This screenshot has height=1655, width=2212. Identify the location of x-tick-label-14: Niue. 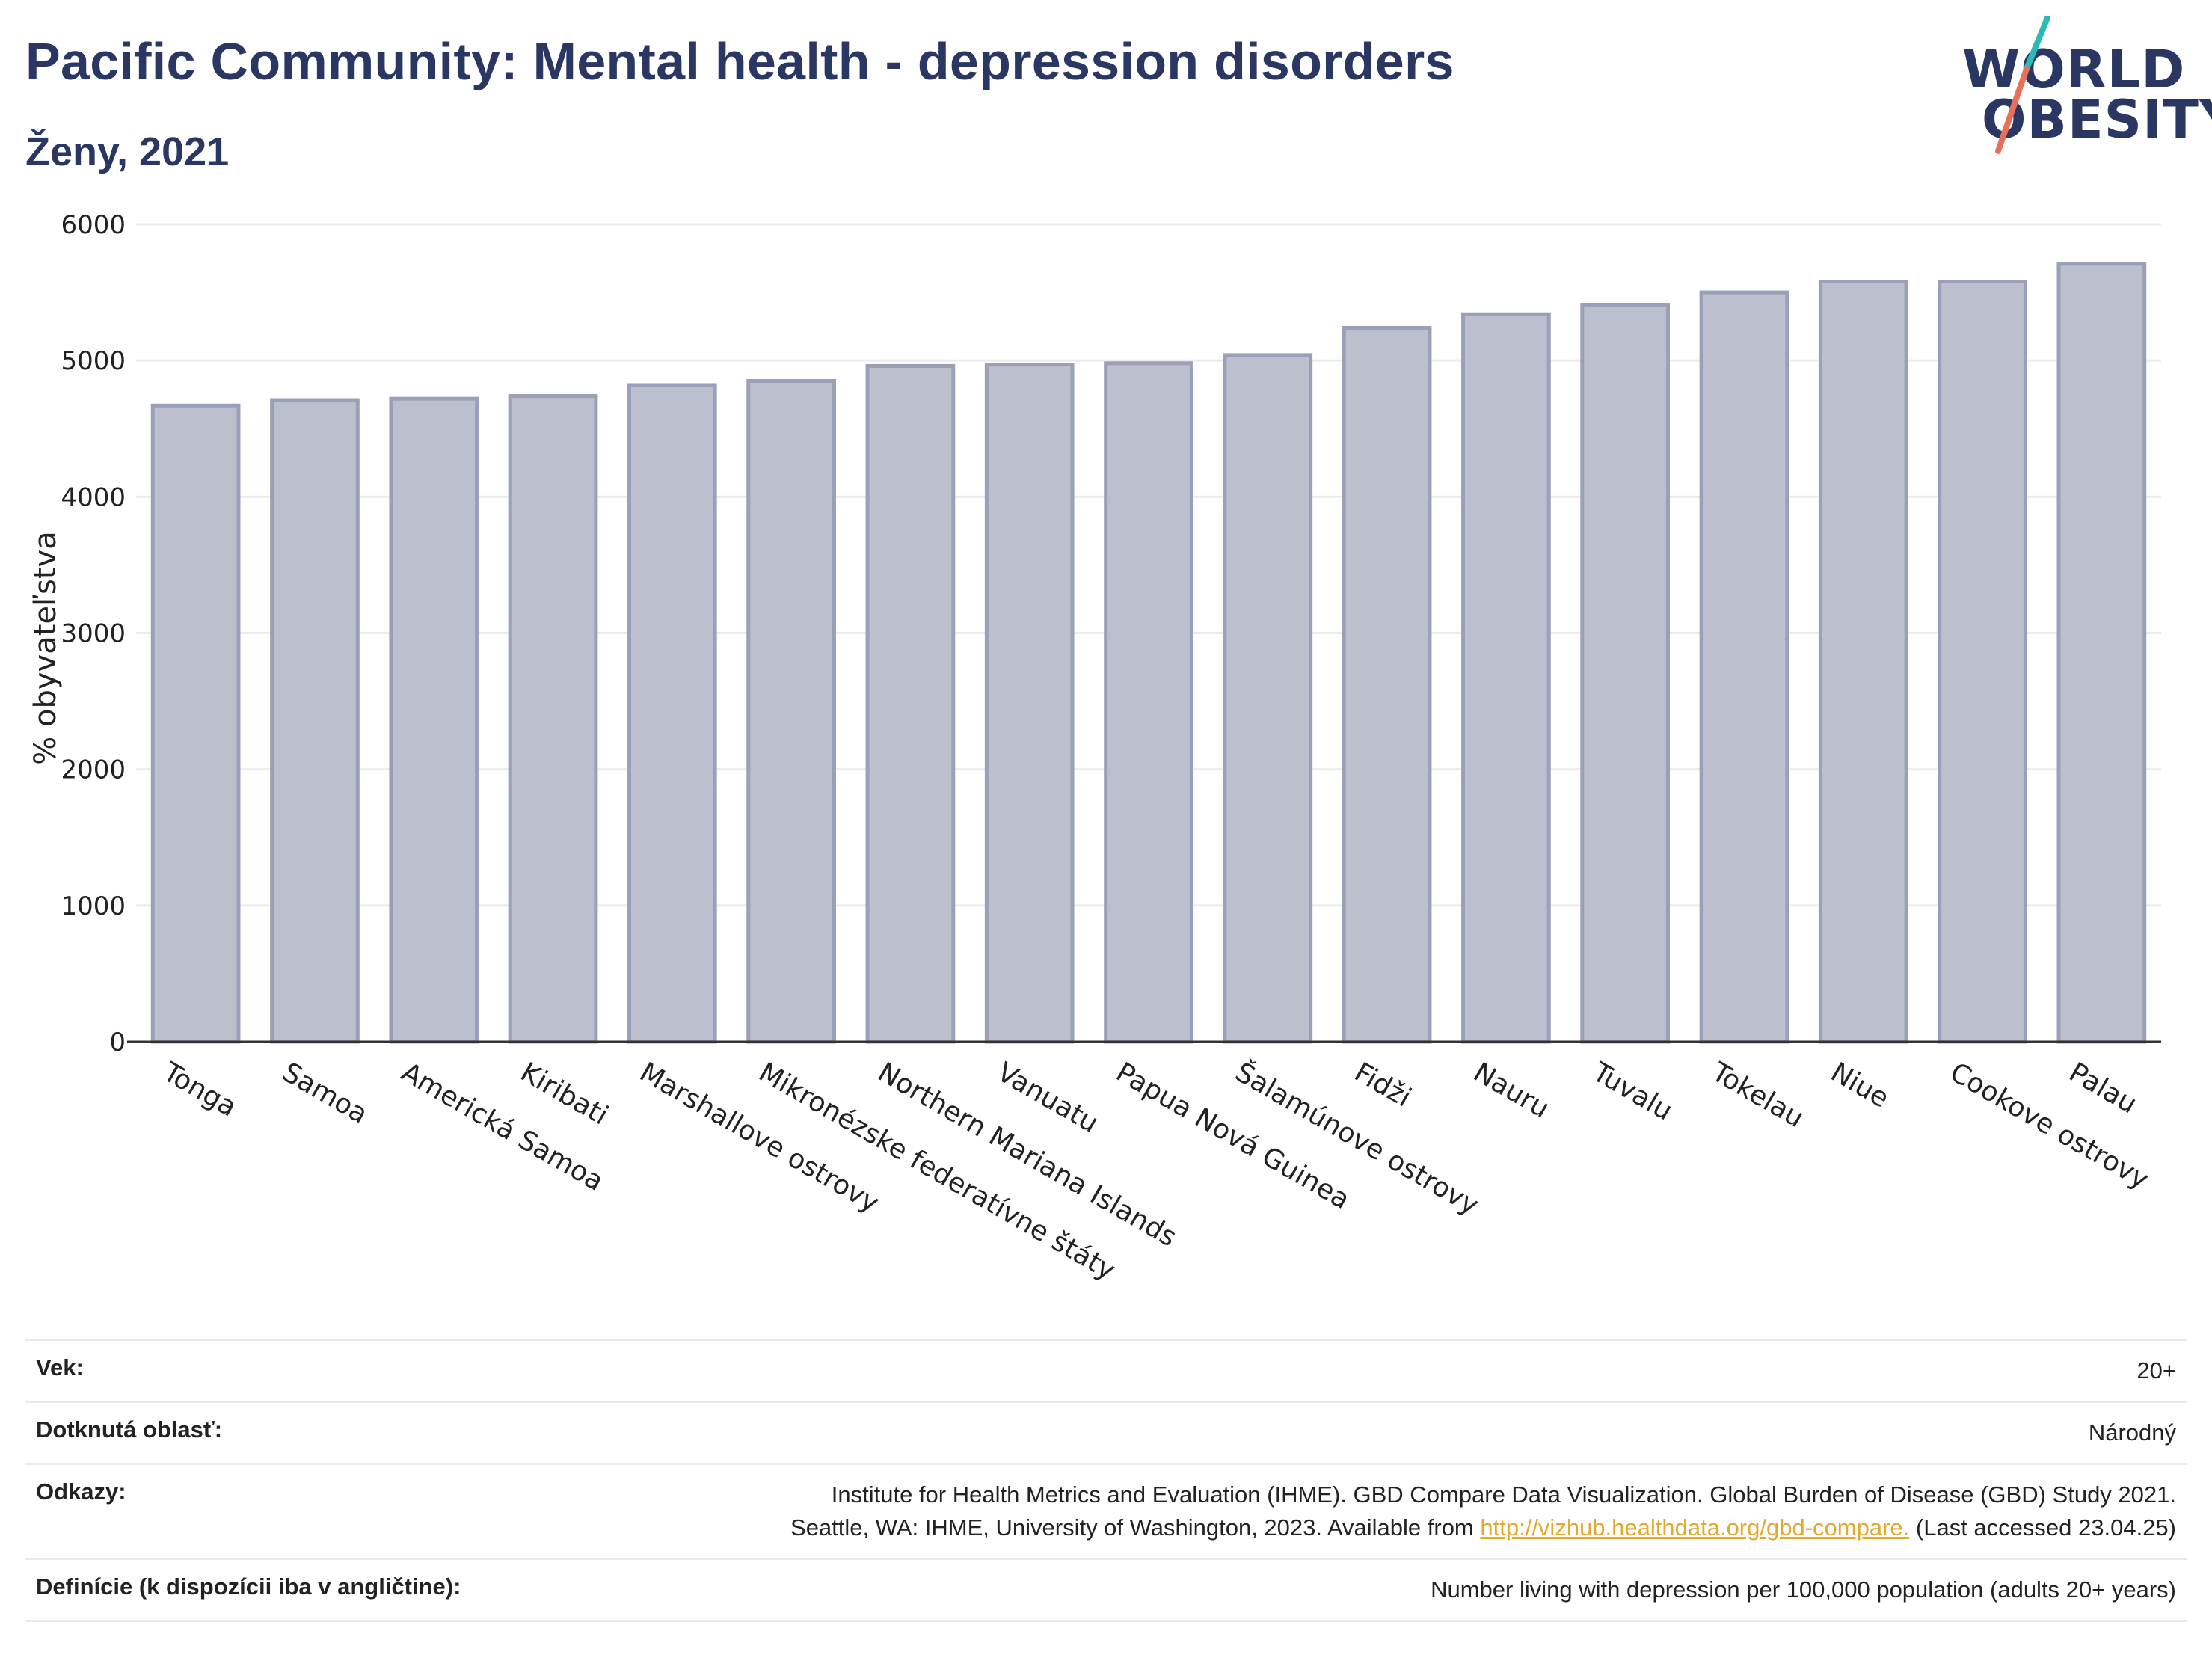
(1859, 1085).